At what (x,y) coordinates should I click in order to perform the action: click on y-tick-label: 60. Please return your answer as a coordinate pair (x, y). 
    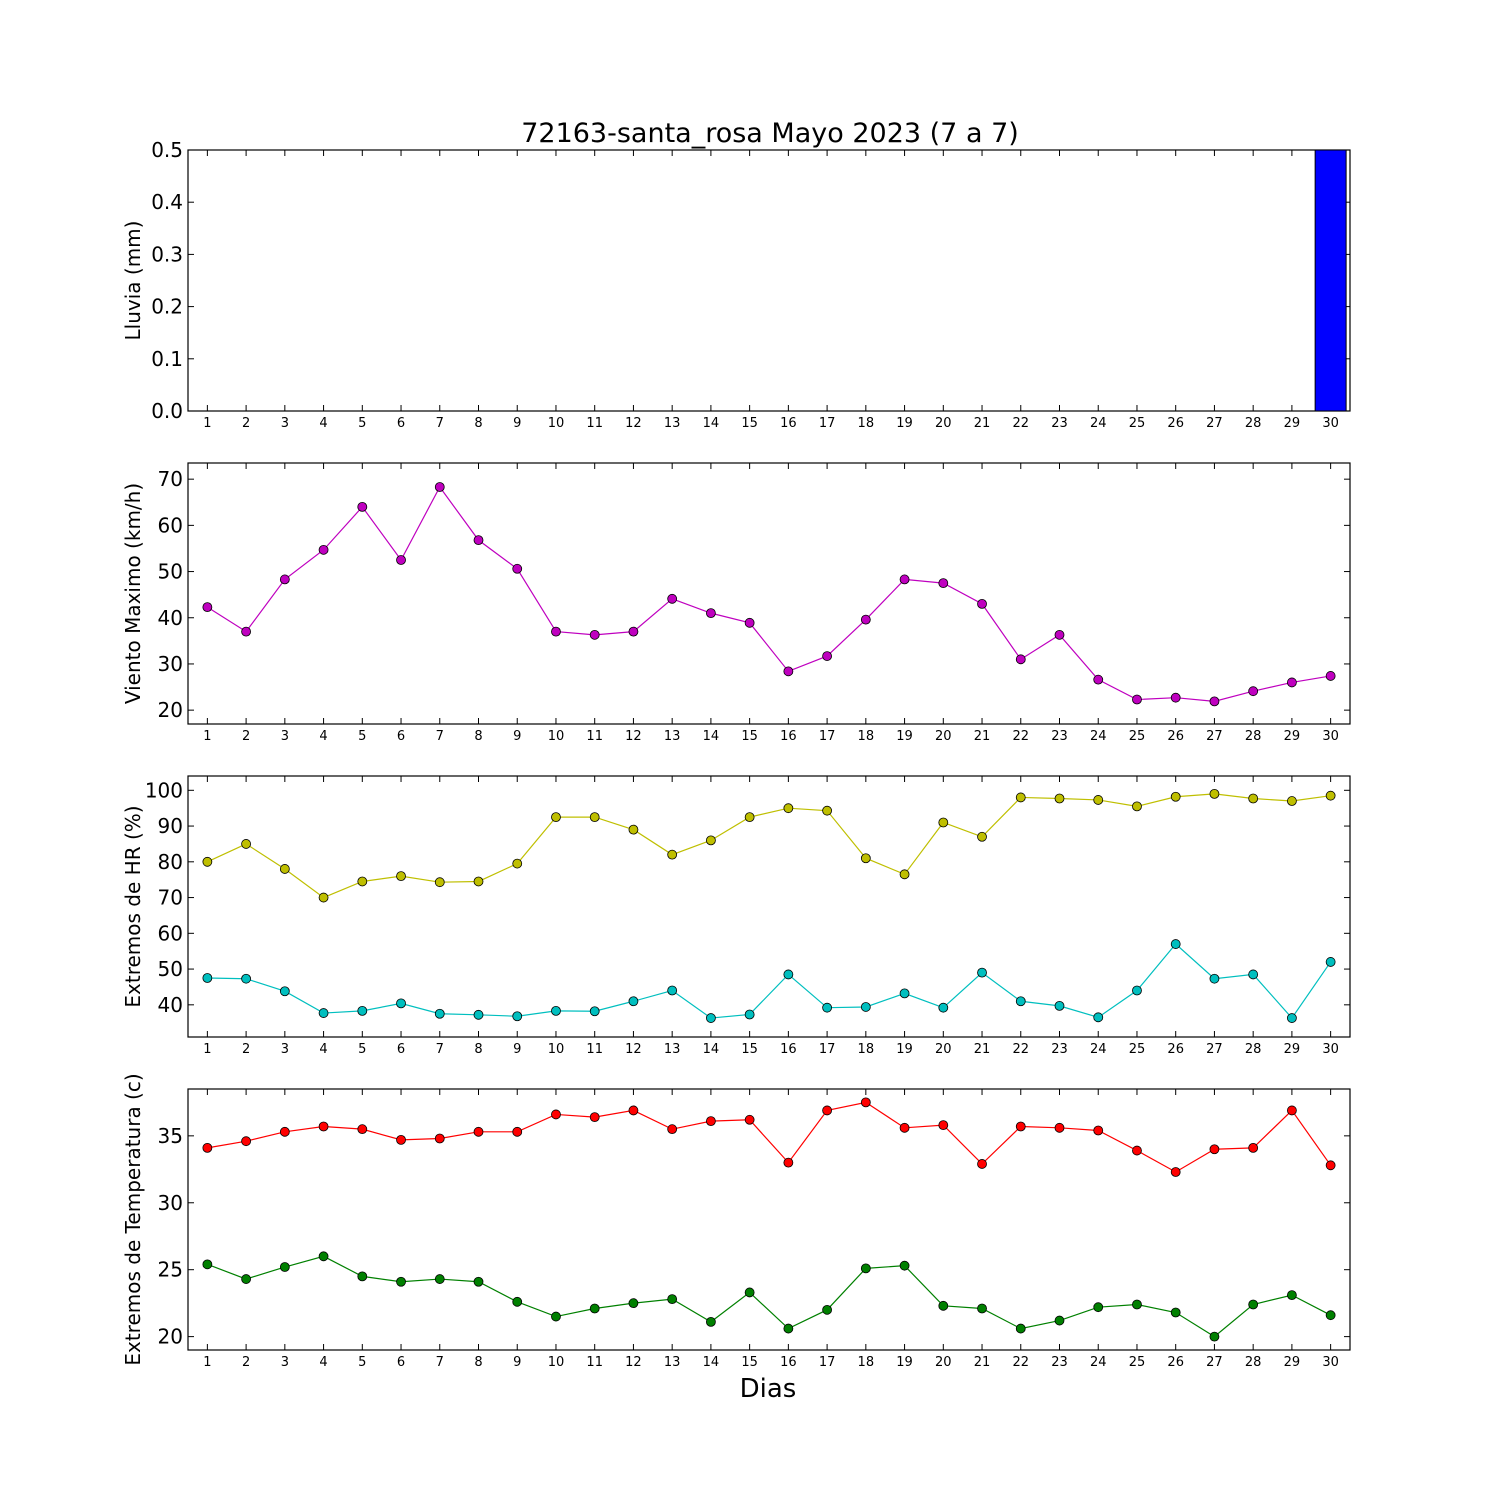
    Looking at the image, I should click on (170, 525).